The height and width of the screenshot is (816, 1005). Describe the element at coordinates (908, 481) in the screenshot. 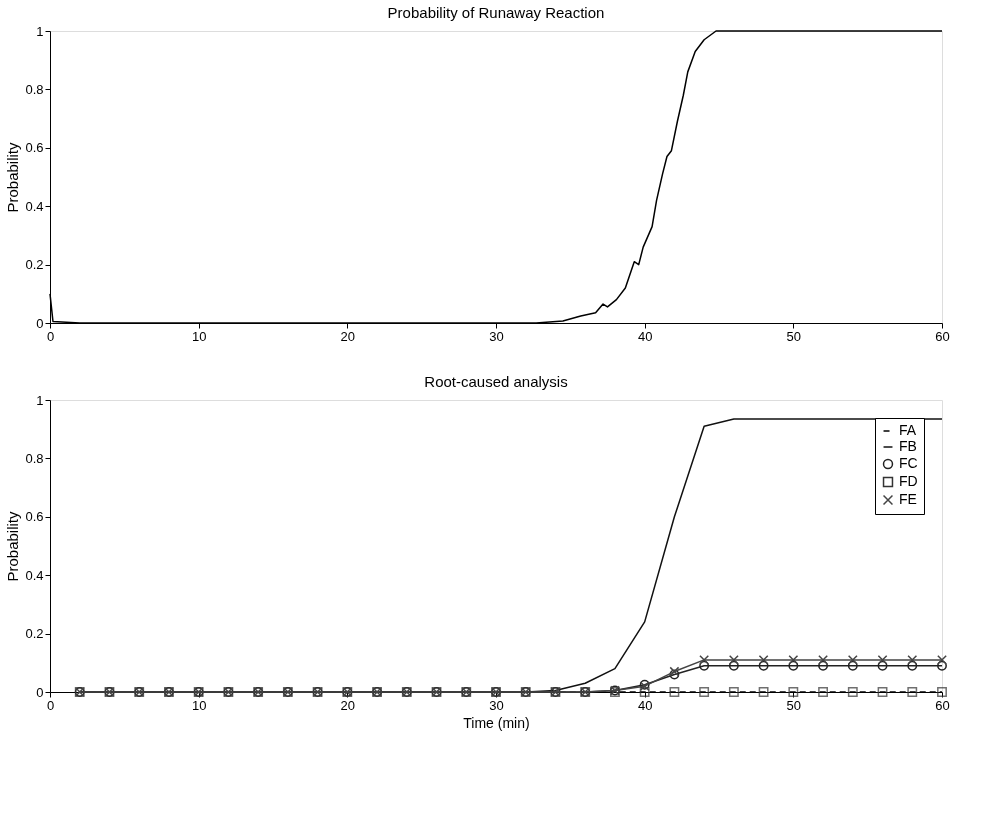

I see `legend-label: FD` at that location.